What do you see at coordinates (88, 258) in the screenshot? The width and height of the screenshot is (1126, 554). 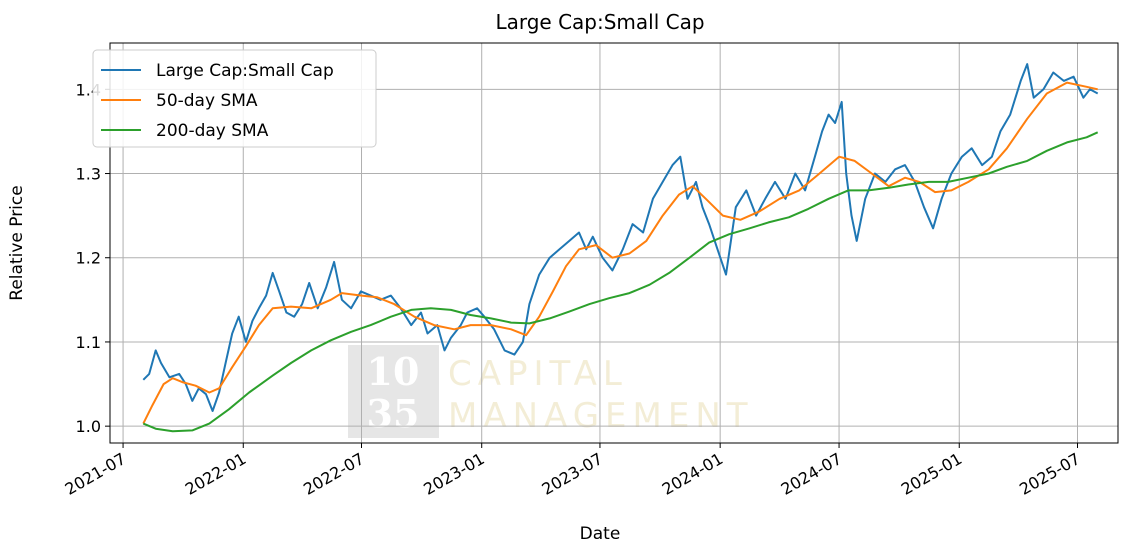 I see `y-tick-label: 1.2` at bounding box center [88, 258].